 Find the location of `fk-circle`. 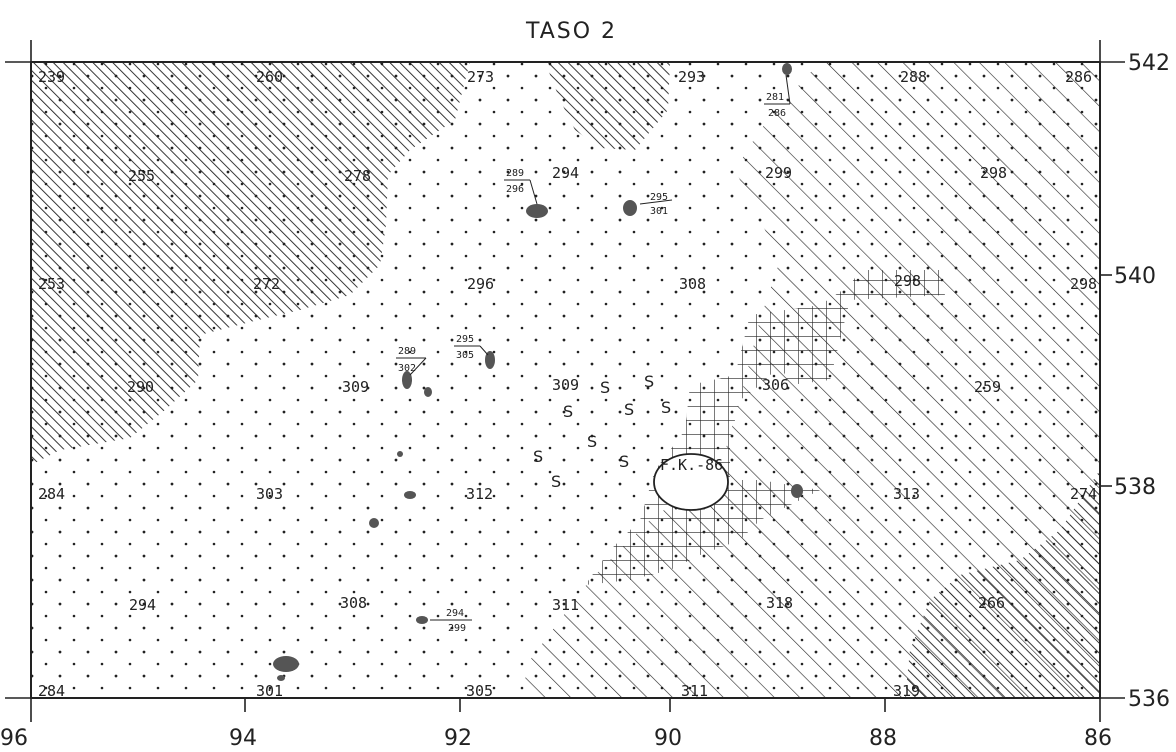

fk-circle is located at coordinates (691, 482).